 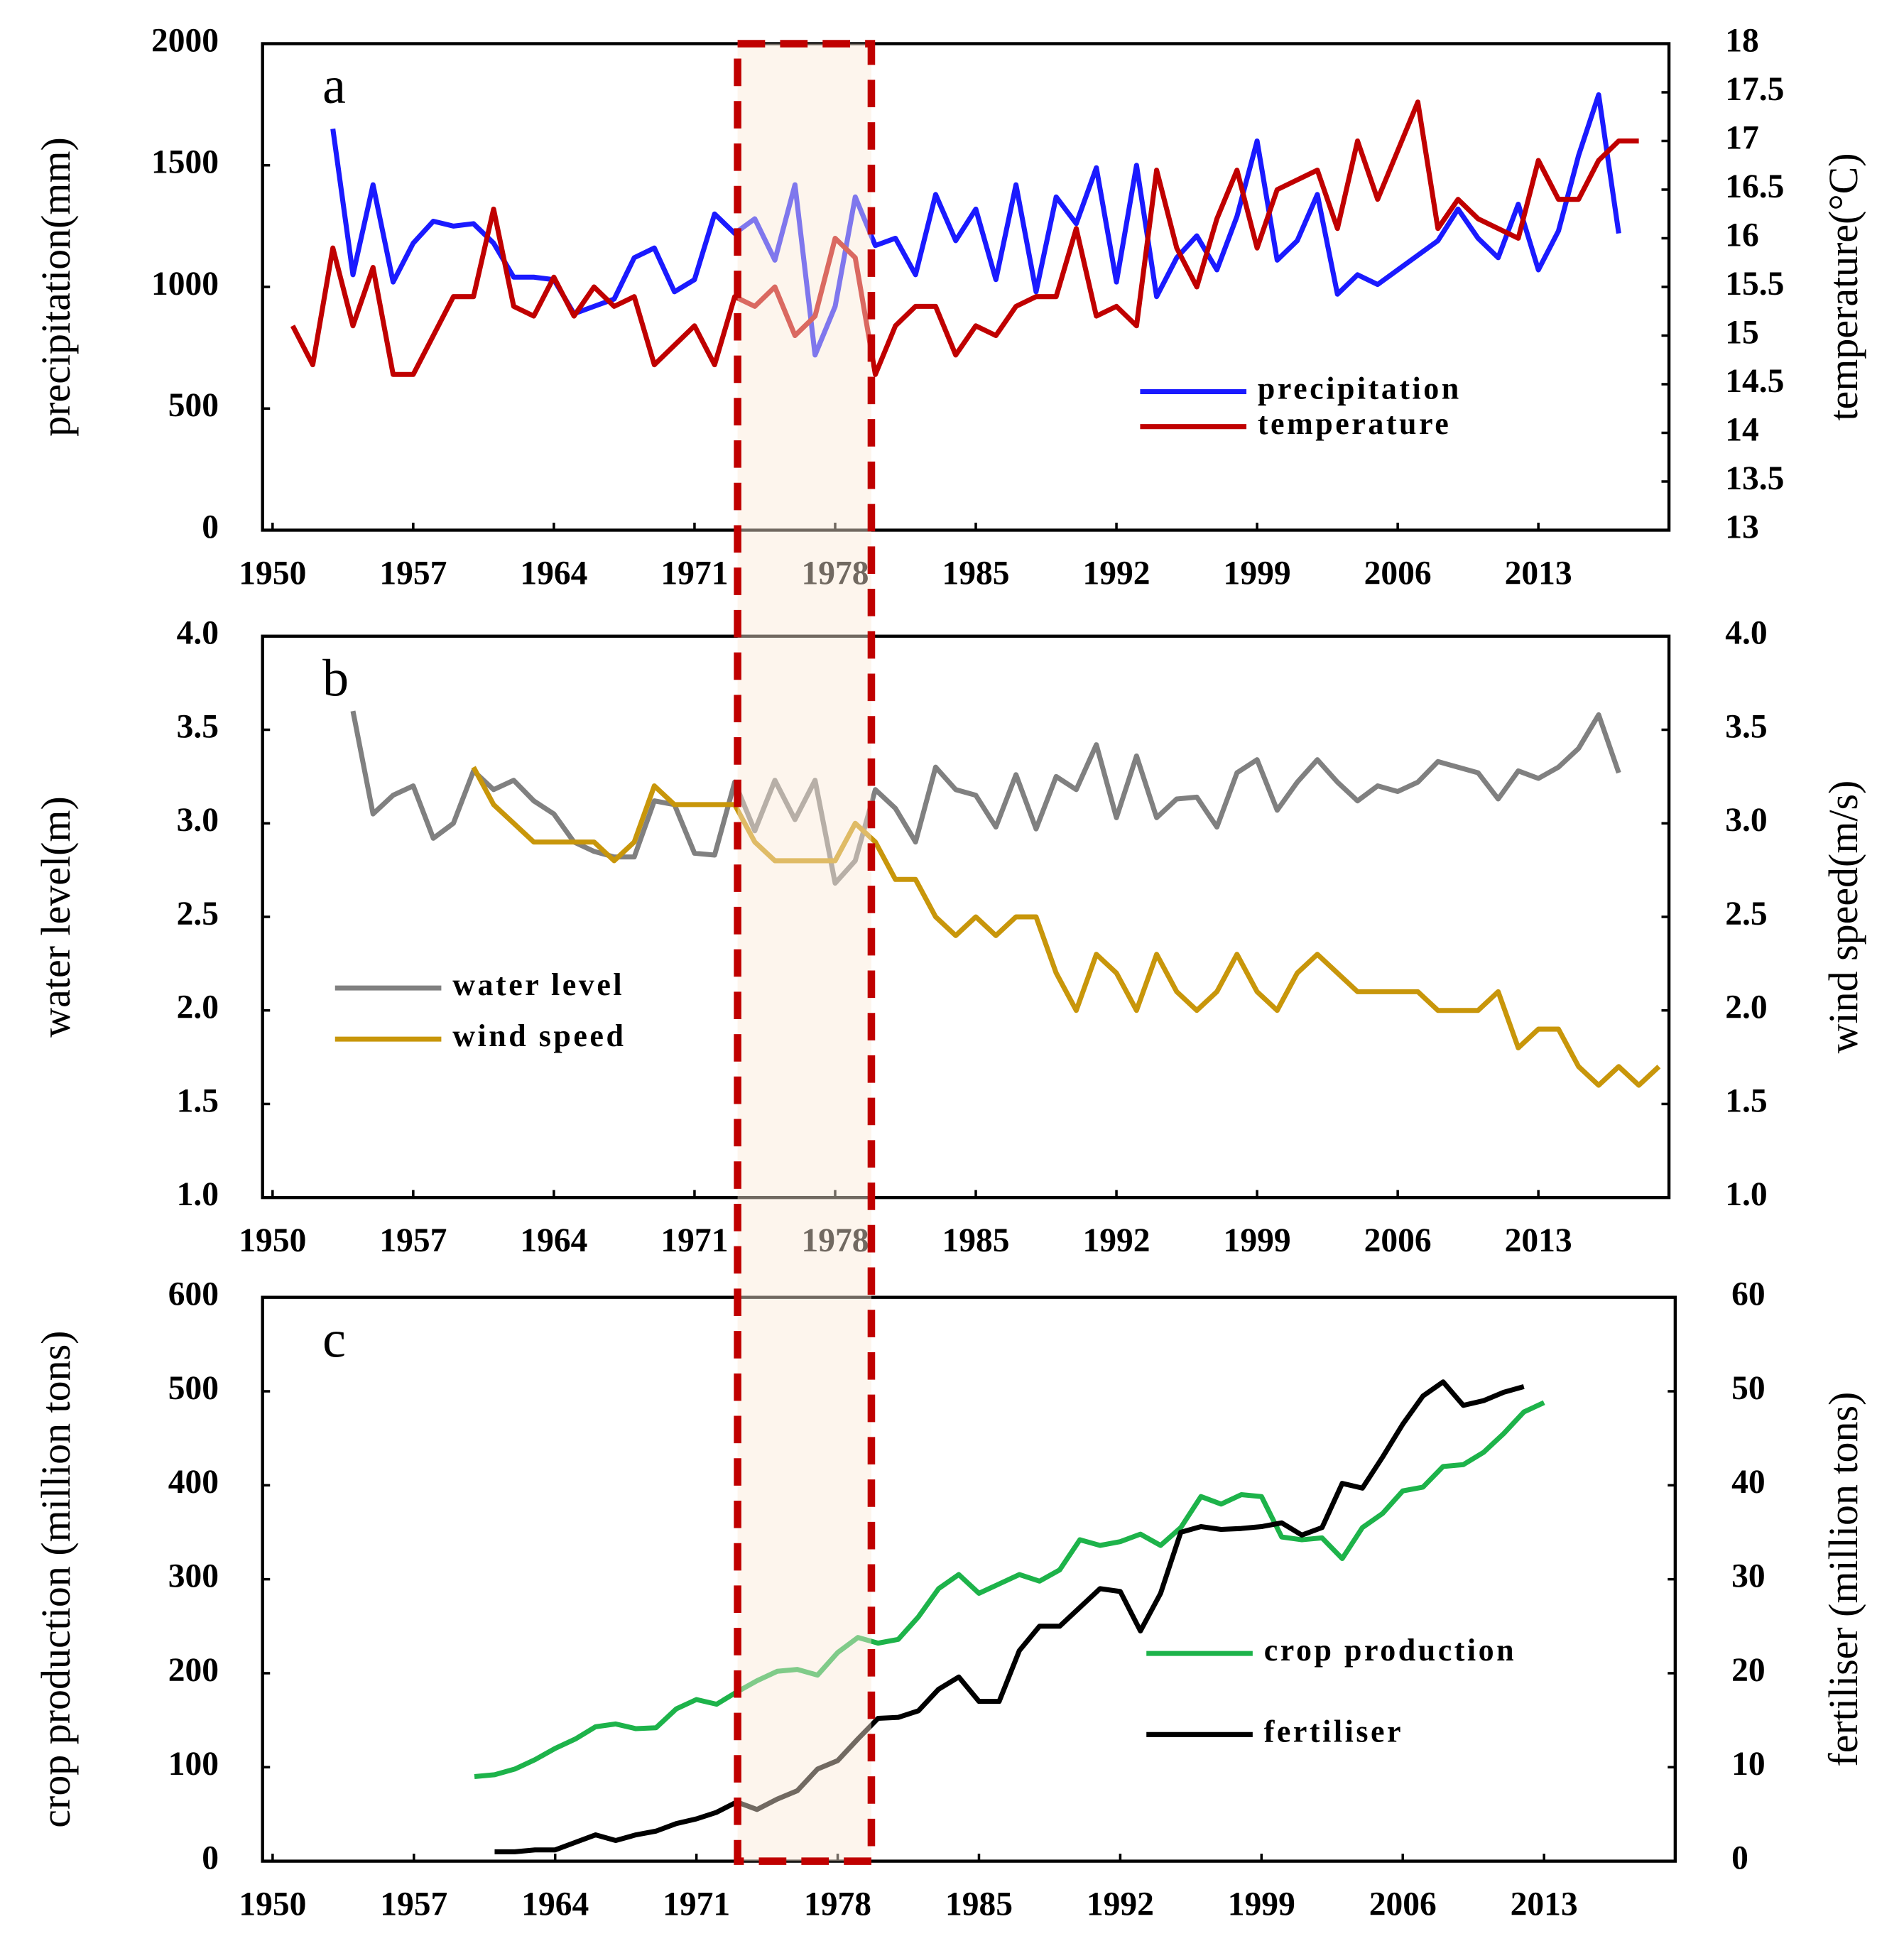 I want to click on y-axis-title: water level(m), so click(x=56, y=916).